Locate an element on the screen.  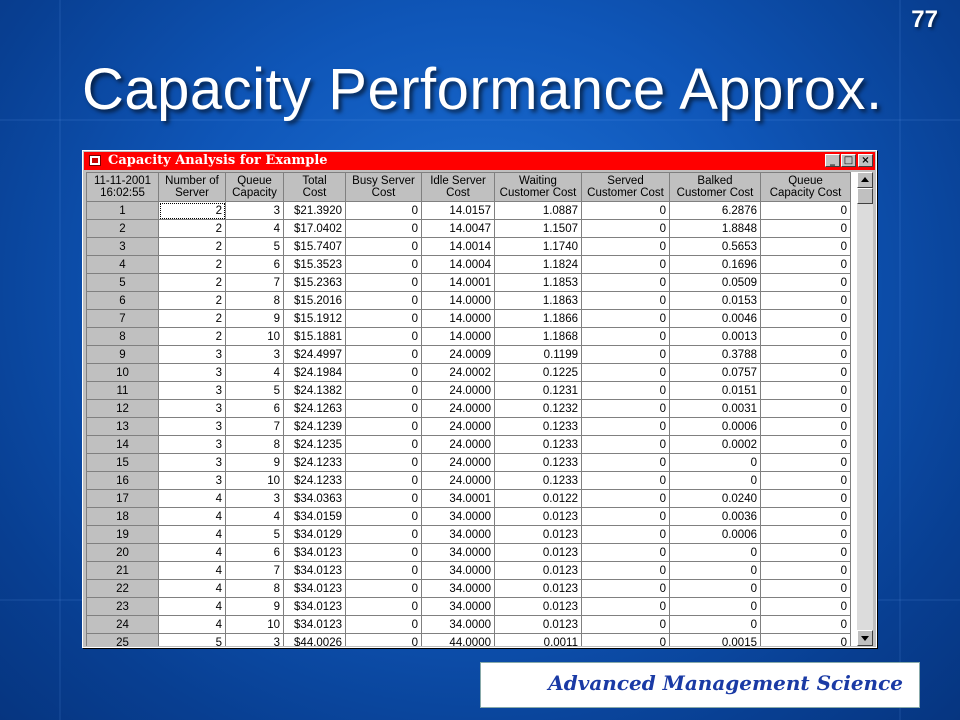
close-button: × is located at coordinates (865, 160).